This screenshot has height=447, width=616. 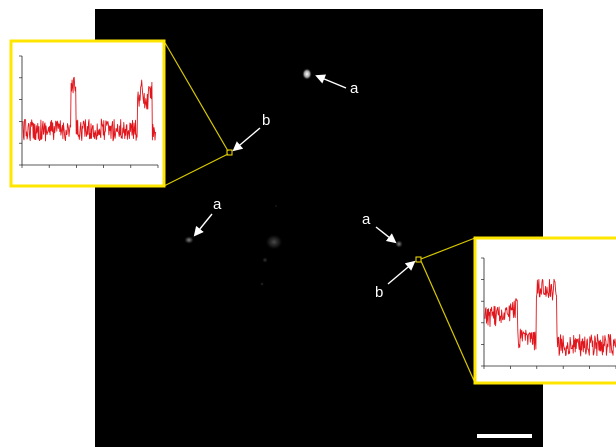 I want to click on roi-box-b-top, so click(x=229, y=152).